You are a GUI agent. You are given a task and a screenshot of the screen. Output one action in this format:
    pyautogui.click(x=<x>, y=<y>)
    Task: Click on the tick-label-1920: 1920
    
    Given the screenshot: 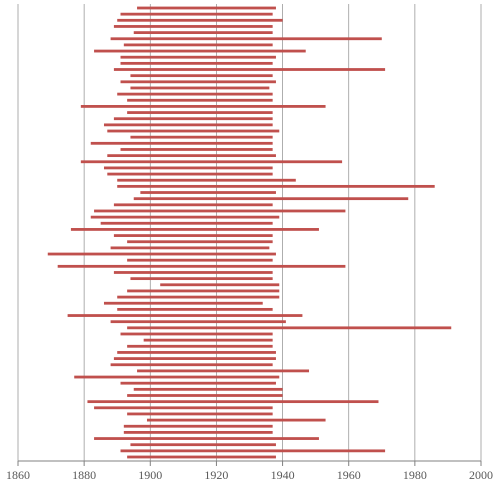 What is the action you would take?
    pyautogui.click(x=216, y=475)
    